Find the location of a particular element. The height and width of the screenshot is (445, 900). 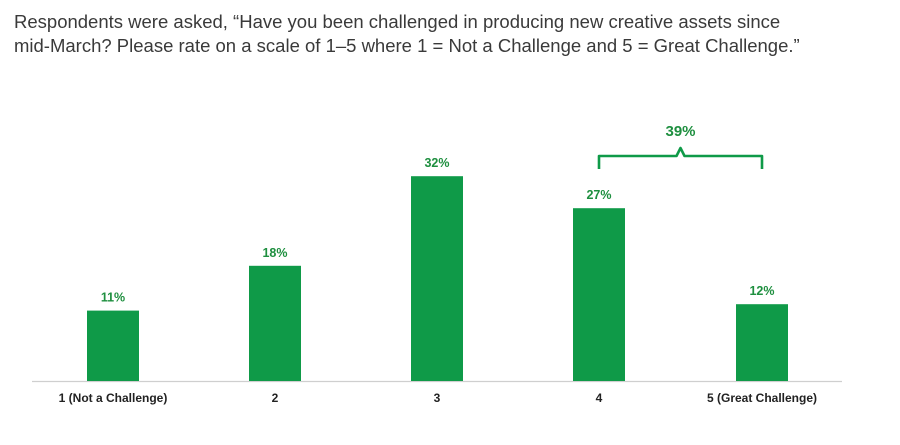

value-label-2: 18% is located at coordinates (274, 253).